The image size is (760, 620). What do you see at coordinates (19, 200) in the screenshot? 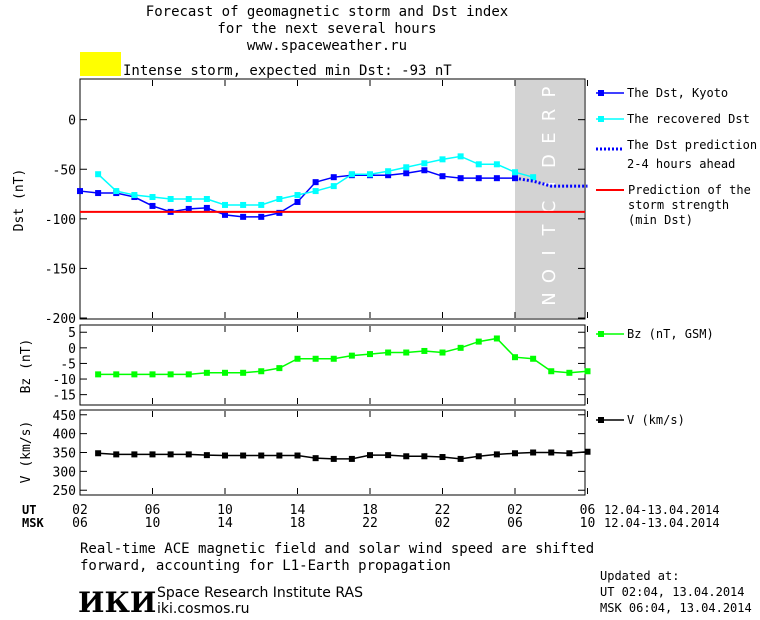
I see `dst-axis-label: Dst (nT)` at bounding box center [19, 200].